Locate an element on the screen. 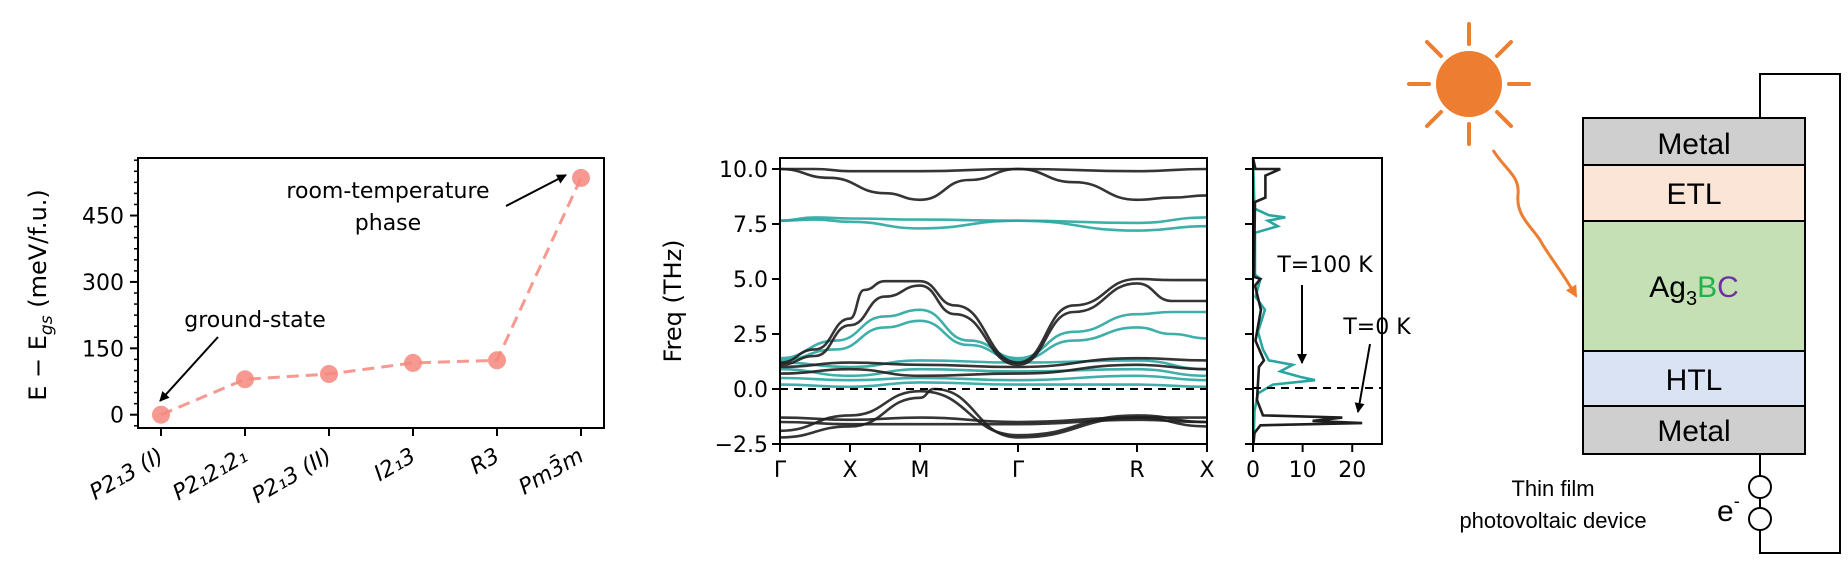 Image resolution: width=1848 pixels, height=588 pixels. dos-plot-frame is located at coordinates (1317, 301).